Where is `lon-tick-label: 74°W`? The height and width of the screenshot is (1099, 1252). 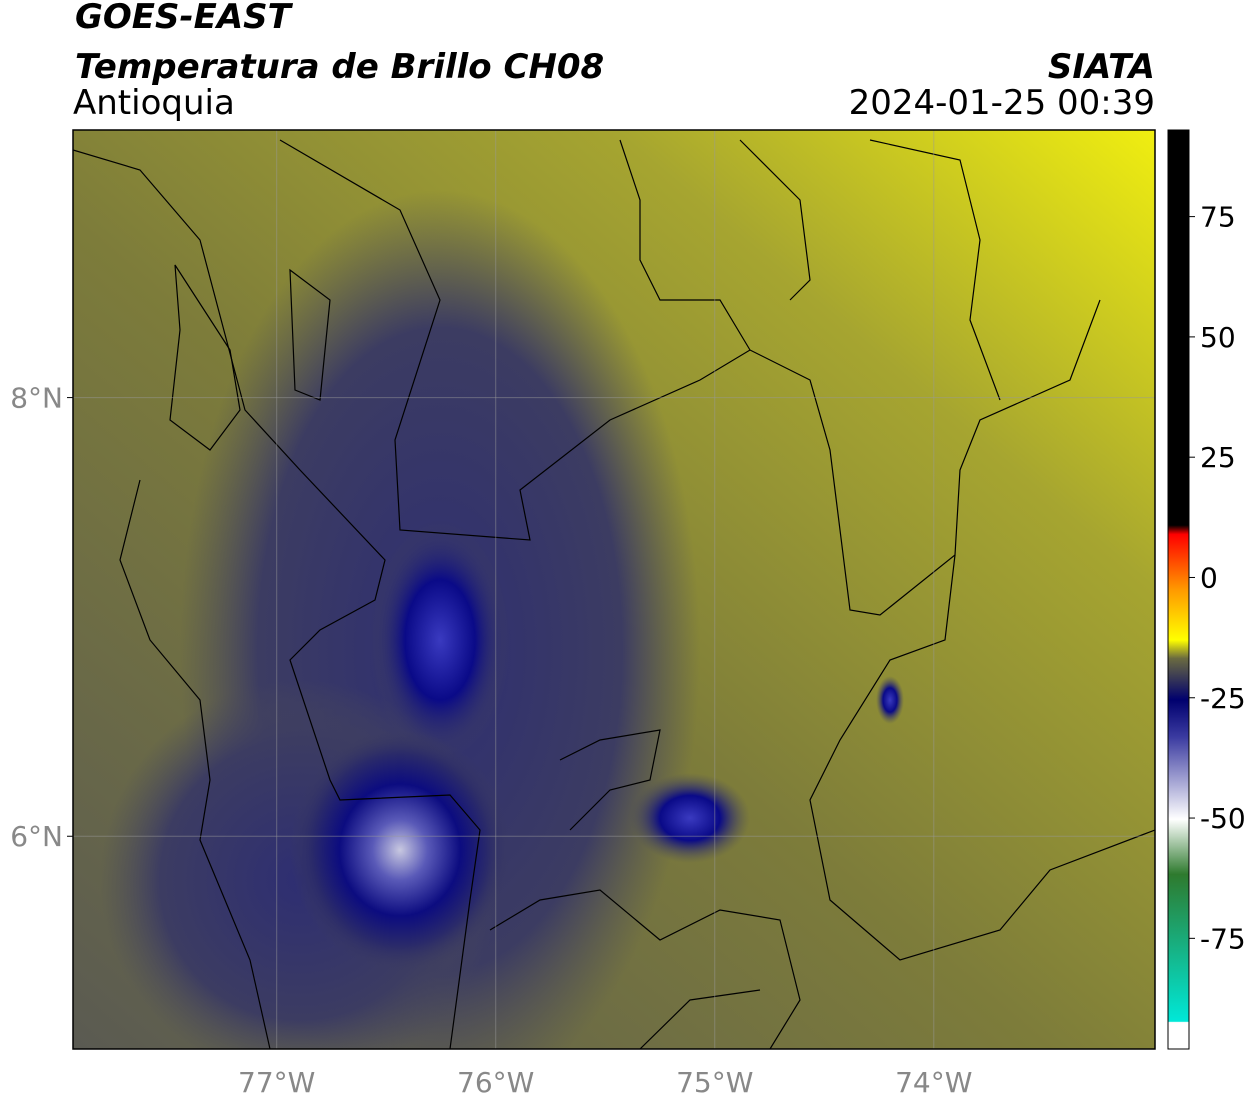 lon-tick-label: 74°W is located at coordinates (933, 1082).